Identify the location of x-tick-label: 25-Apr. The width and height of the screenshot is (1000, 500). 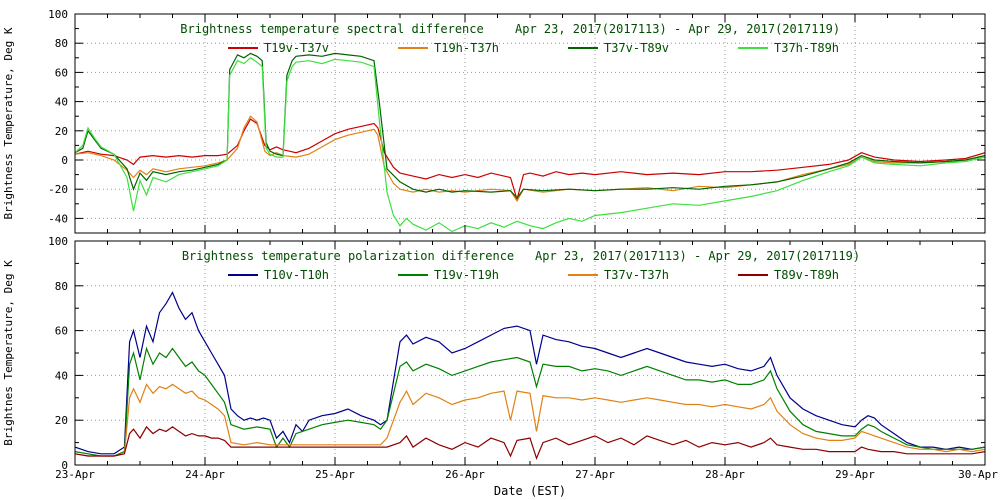
(335, 474).